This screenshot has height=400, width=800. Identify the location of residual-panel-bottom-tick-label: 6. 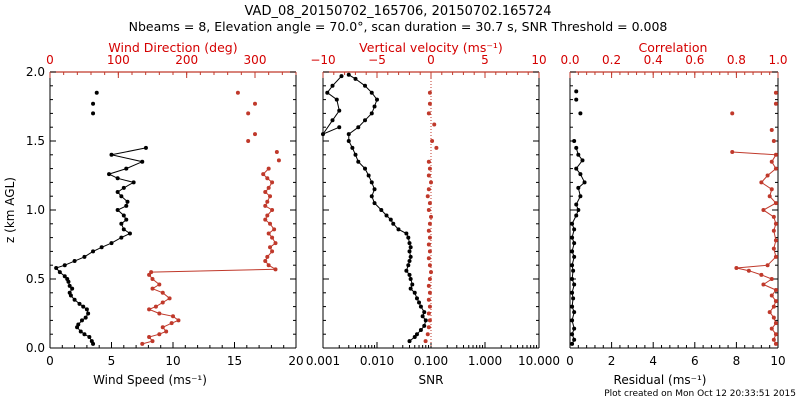
(695, 361).